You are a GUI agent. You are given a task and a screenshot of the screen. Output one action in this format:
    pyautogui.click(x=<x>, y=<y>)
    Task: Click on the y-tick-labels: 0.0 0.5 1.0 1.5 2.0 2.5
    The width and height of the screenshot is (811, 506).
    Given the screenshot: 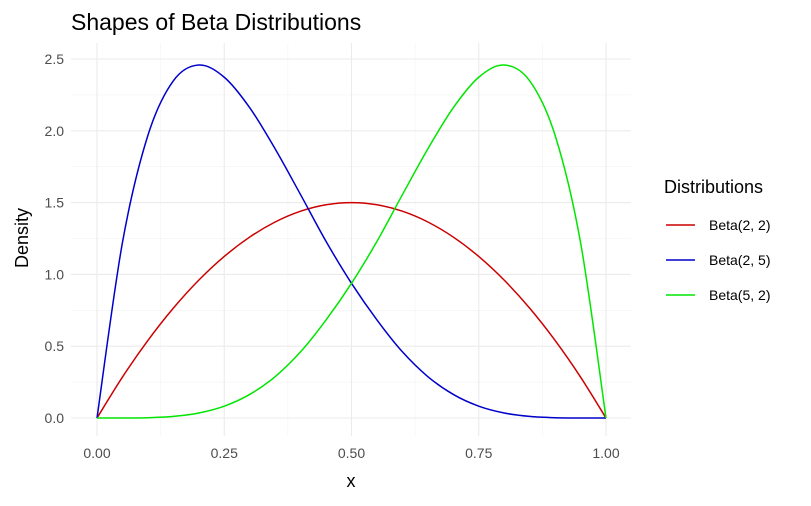 What is the action you would take?
    pyautogui.click(x=55, y=238)
    